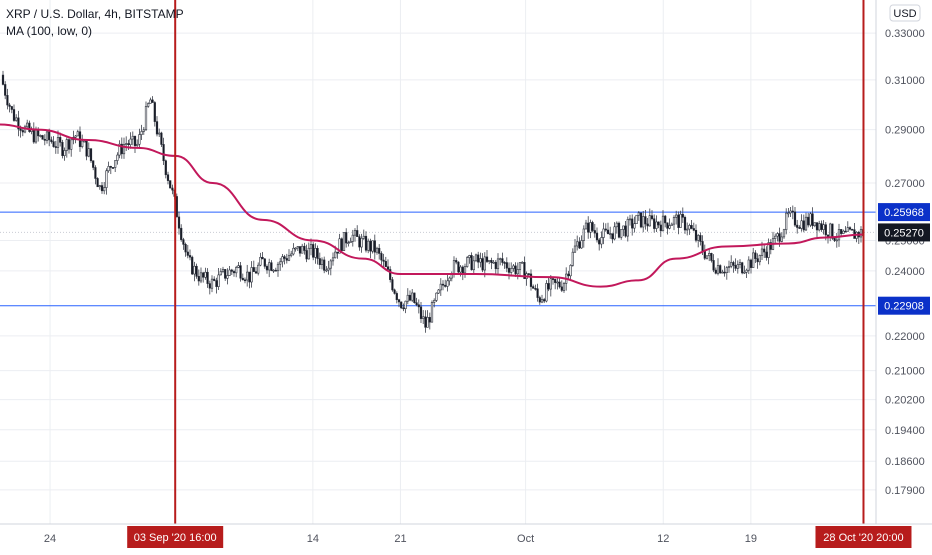 The image size is (932, 555). I want to click on x-tick-label: 12, so click(663, 539).